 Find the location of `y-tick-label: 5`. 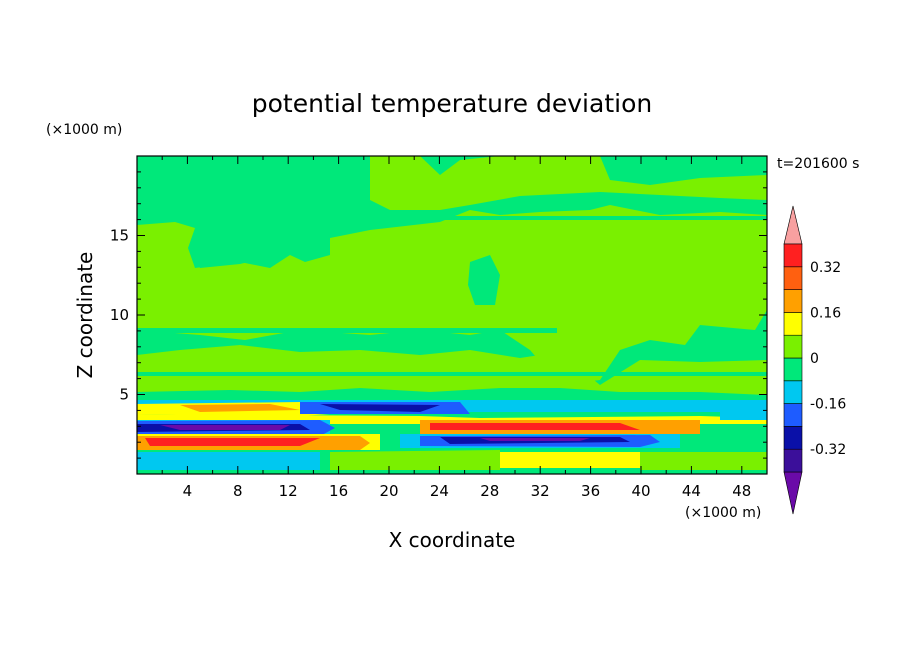

y-tick-label: 5 is located at coordinates (124, 395).